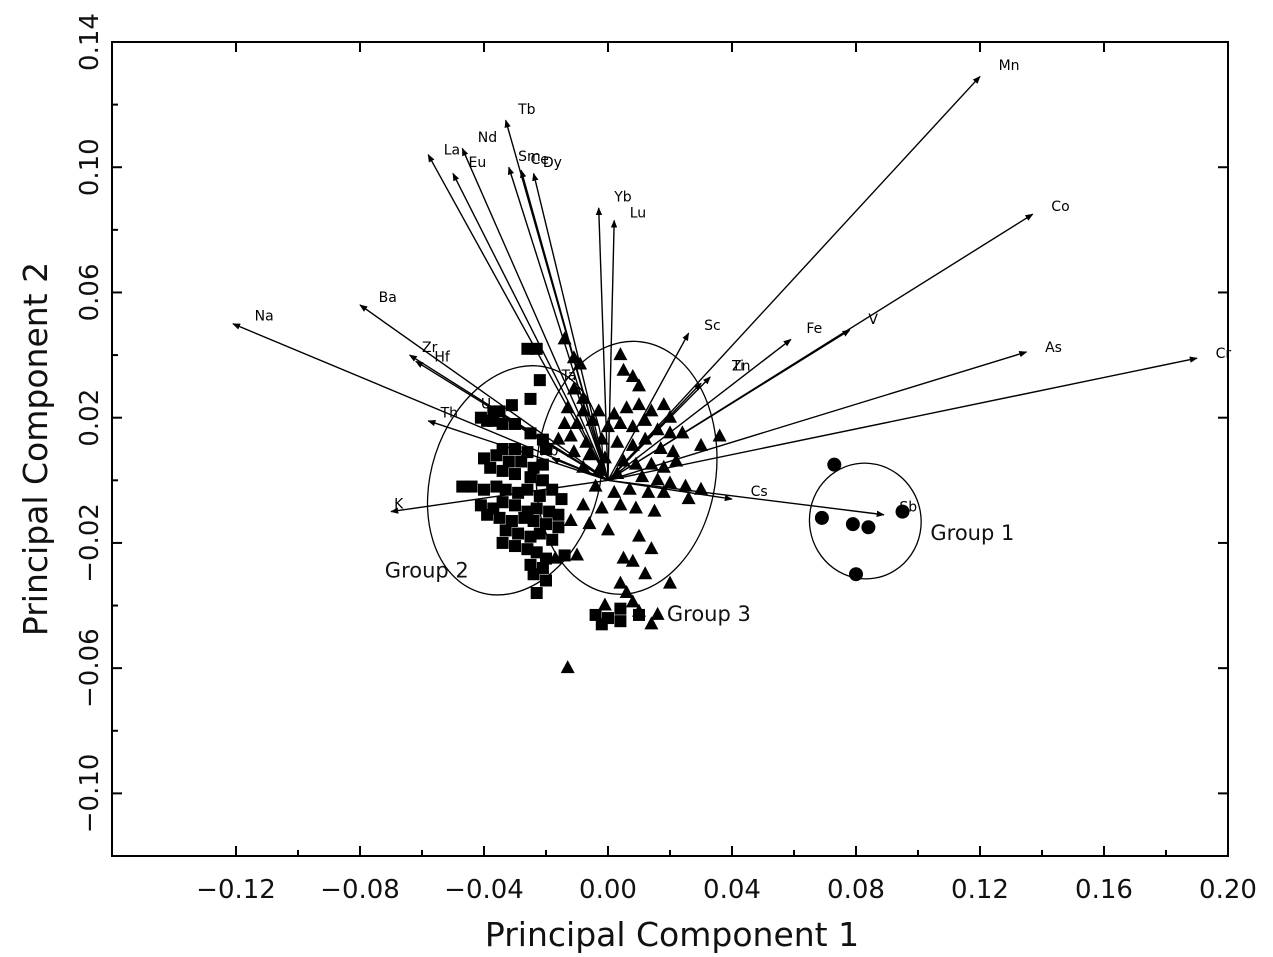  Describe the element at coordinates (452, 151) in the screenshot. I see `loading-label: La` at that location.